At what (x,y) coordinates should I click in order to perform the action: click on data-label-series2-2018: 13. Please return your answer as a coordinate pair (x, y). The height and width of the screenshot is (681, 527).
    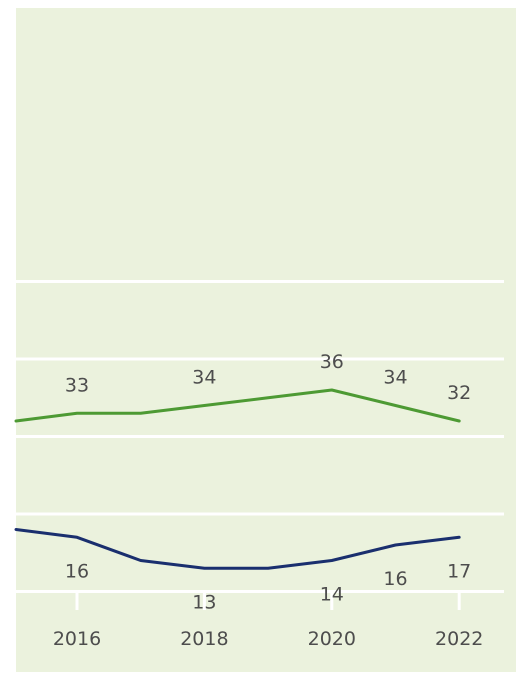
    Looking at the image, I should click on (204, 602).